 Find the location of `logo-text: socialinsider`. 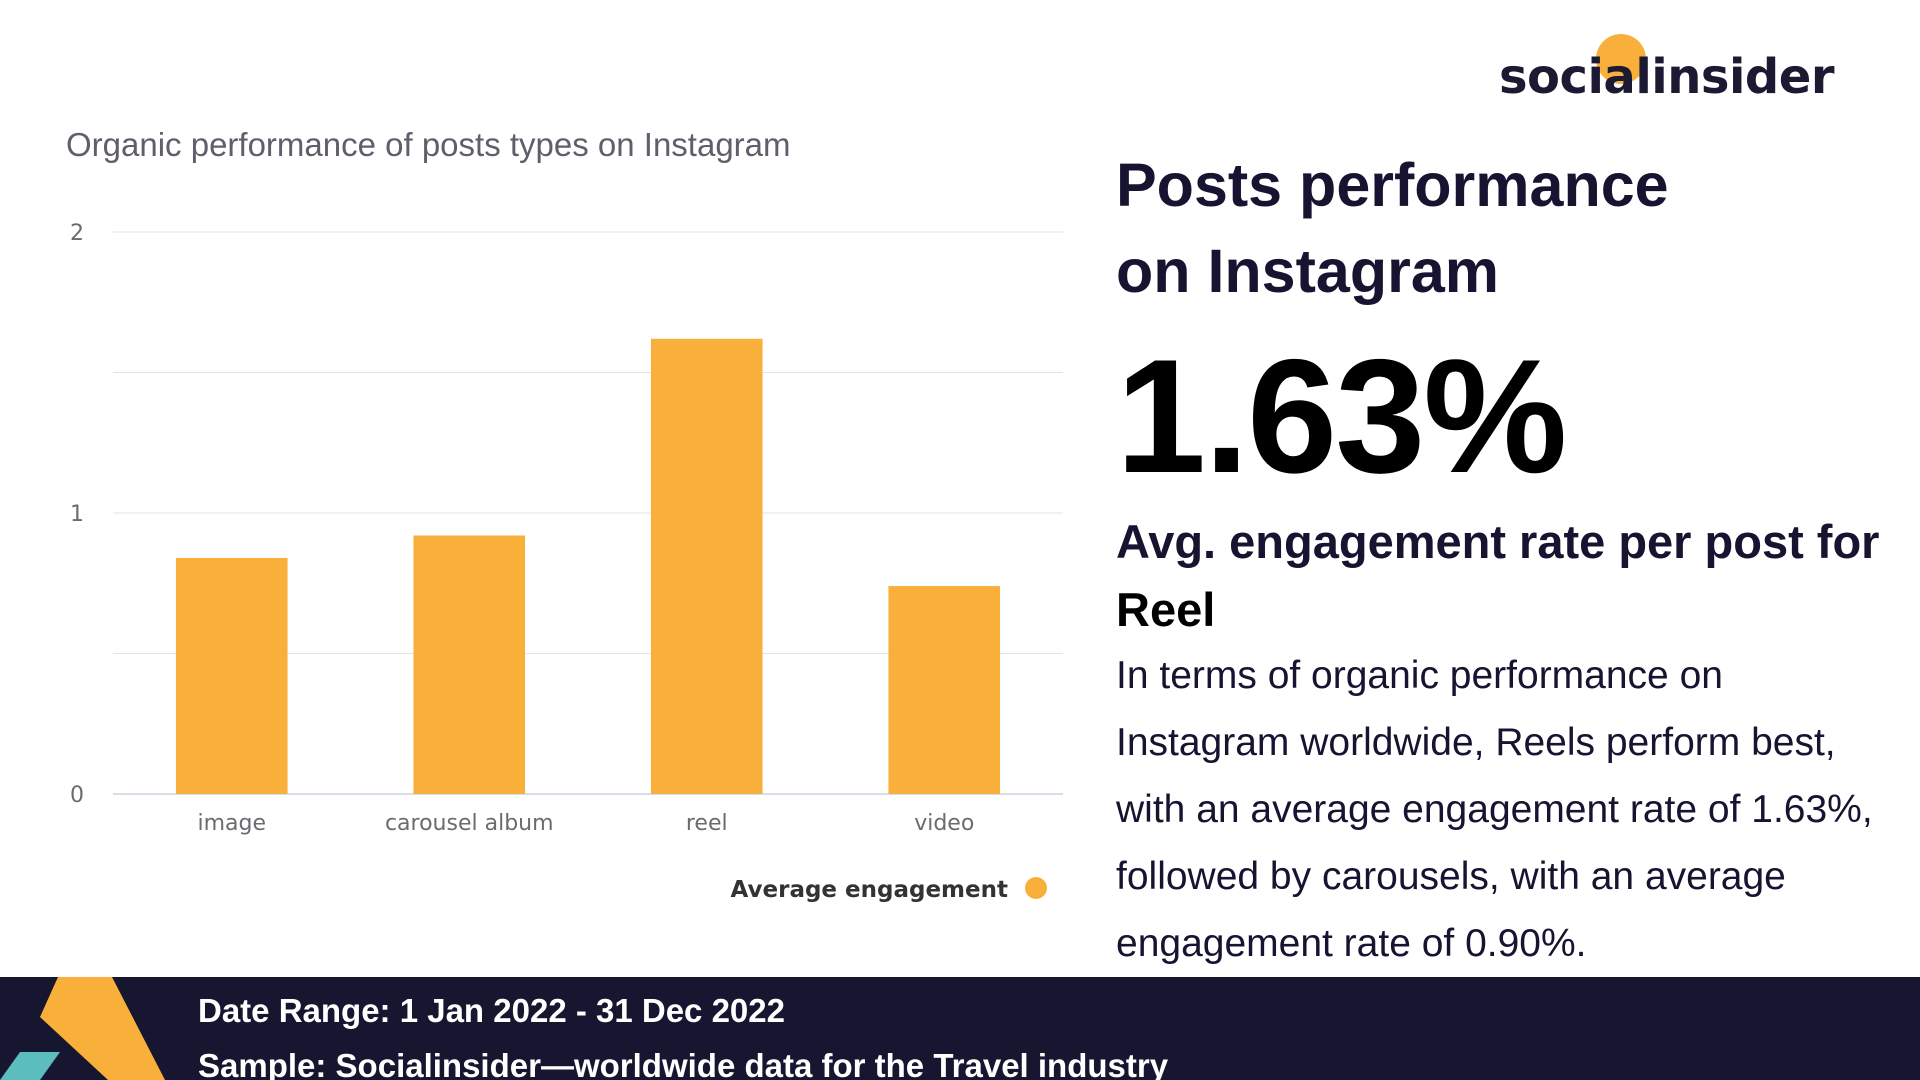

logo-text: socialinsider is located at coordinates (1666, 77).